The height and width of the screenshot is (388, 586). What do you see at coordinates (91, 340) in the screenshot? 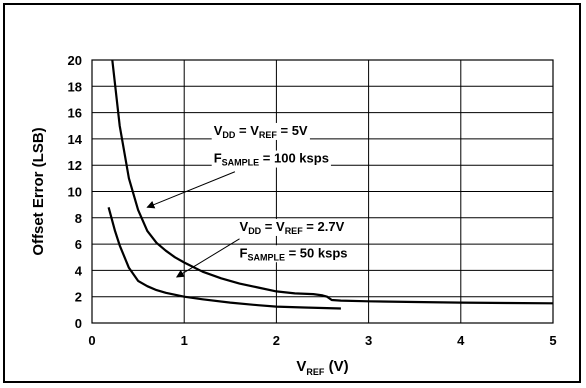
I see `x-tick-label-0: 0` at bounding box center [91, 340].